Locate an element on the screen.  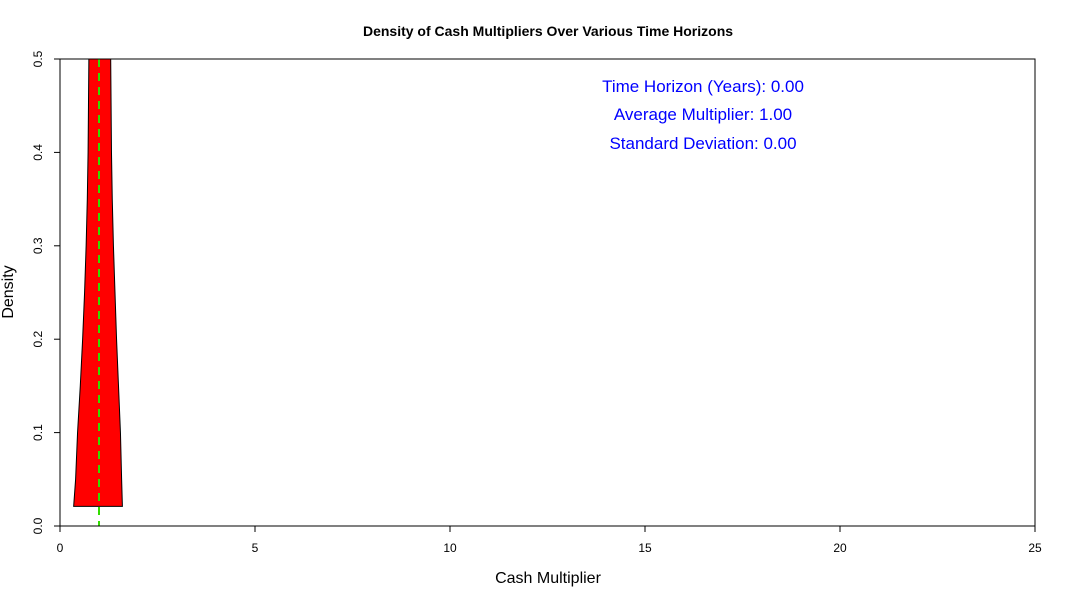
y-tick-label: 0.0 is located at coordinates (38, 525).